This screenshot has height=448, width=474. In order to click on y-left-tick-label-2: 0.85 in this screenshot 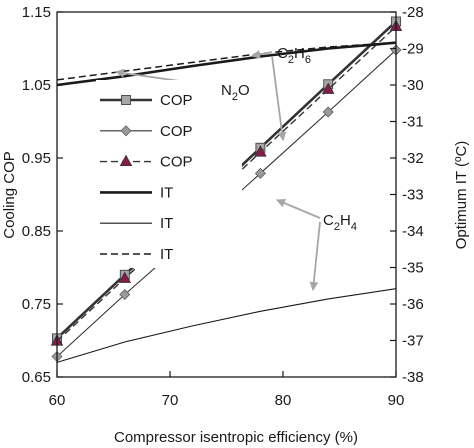, I will do `click(36, 231)`.